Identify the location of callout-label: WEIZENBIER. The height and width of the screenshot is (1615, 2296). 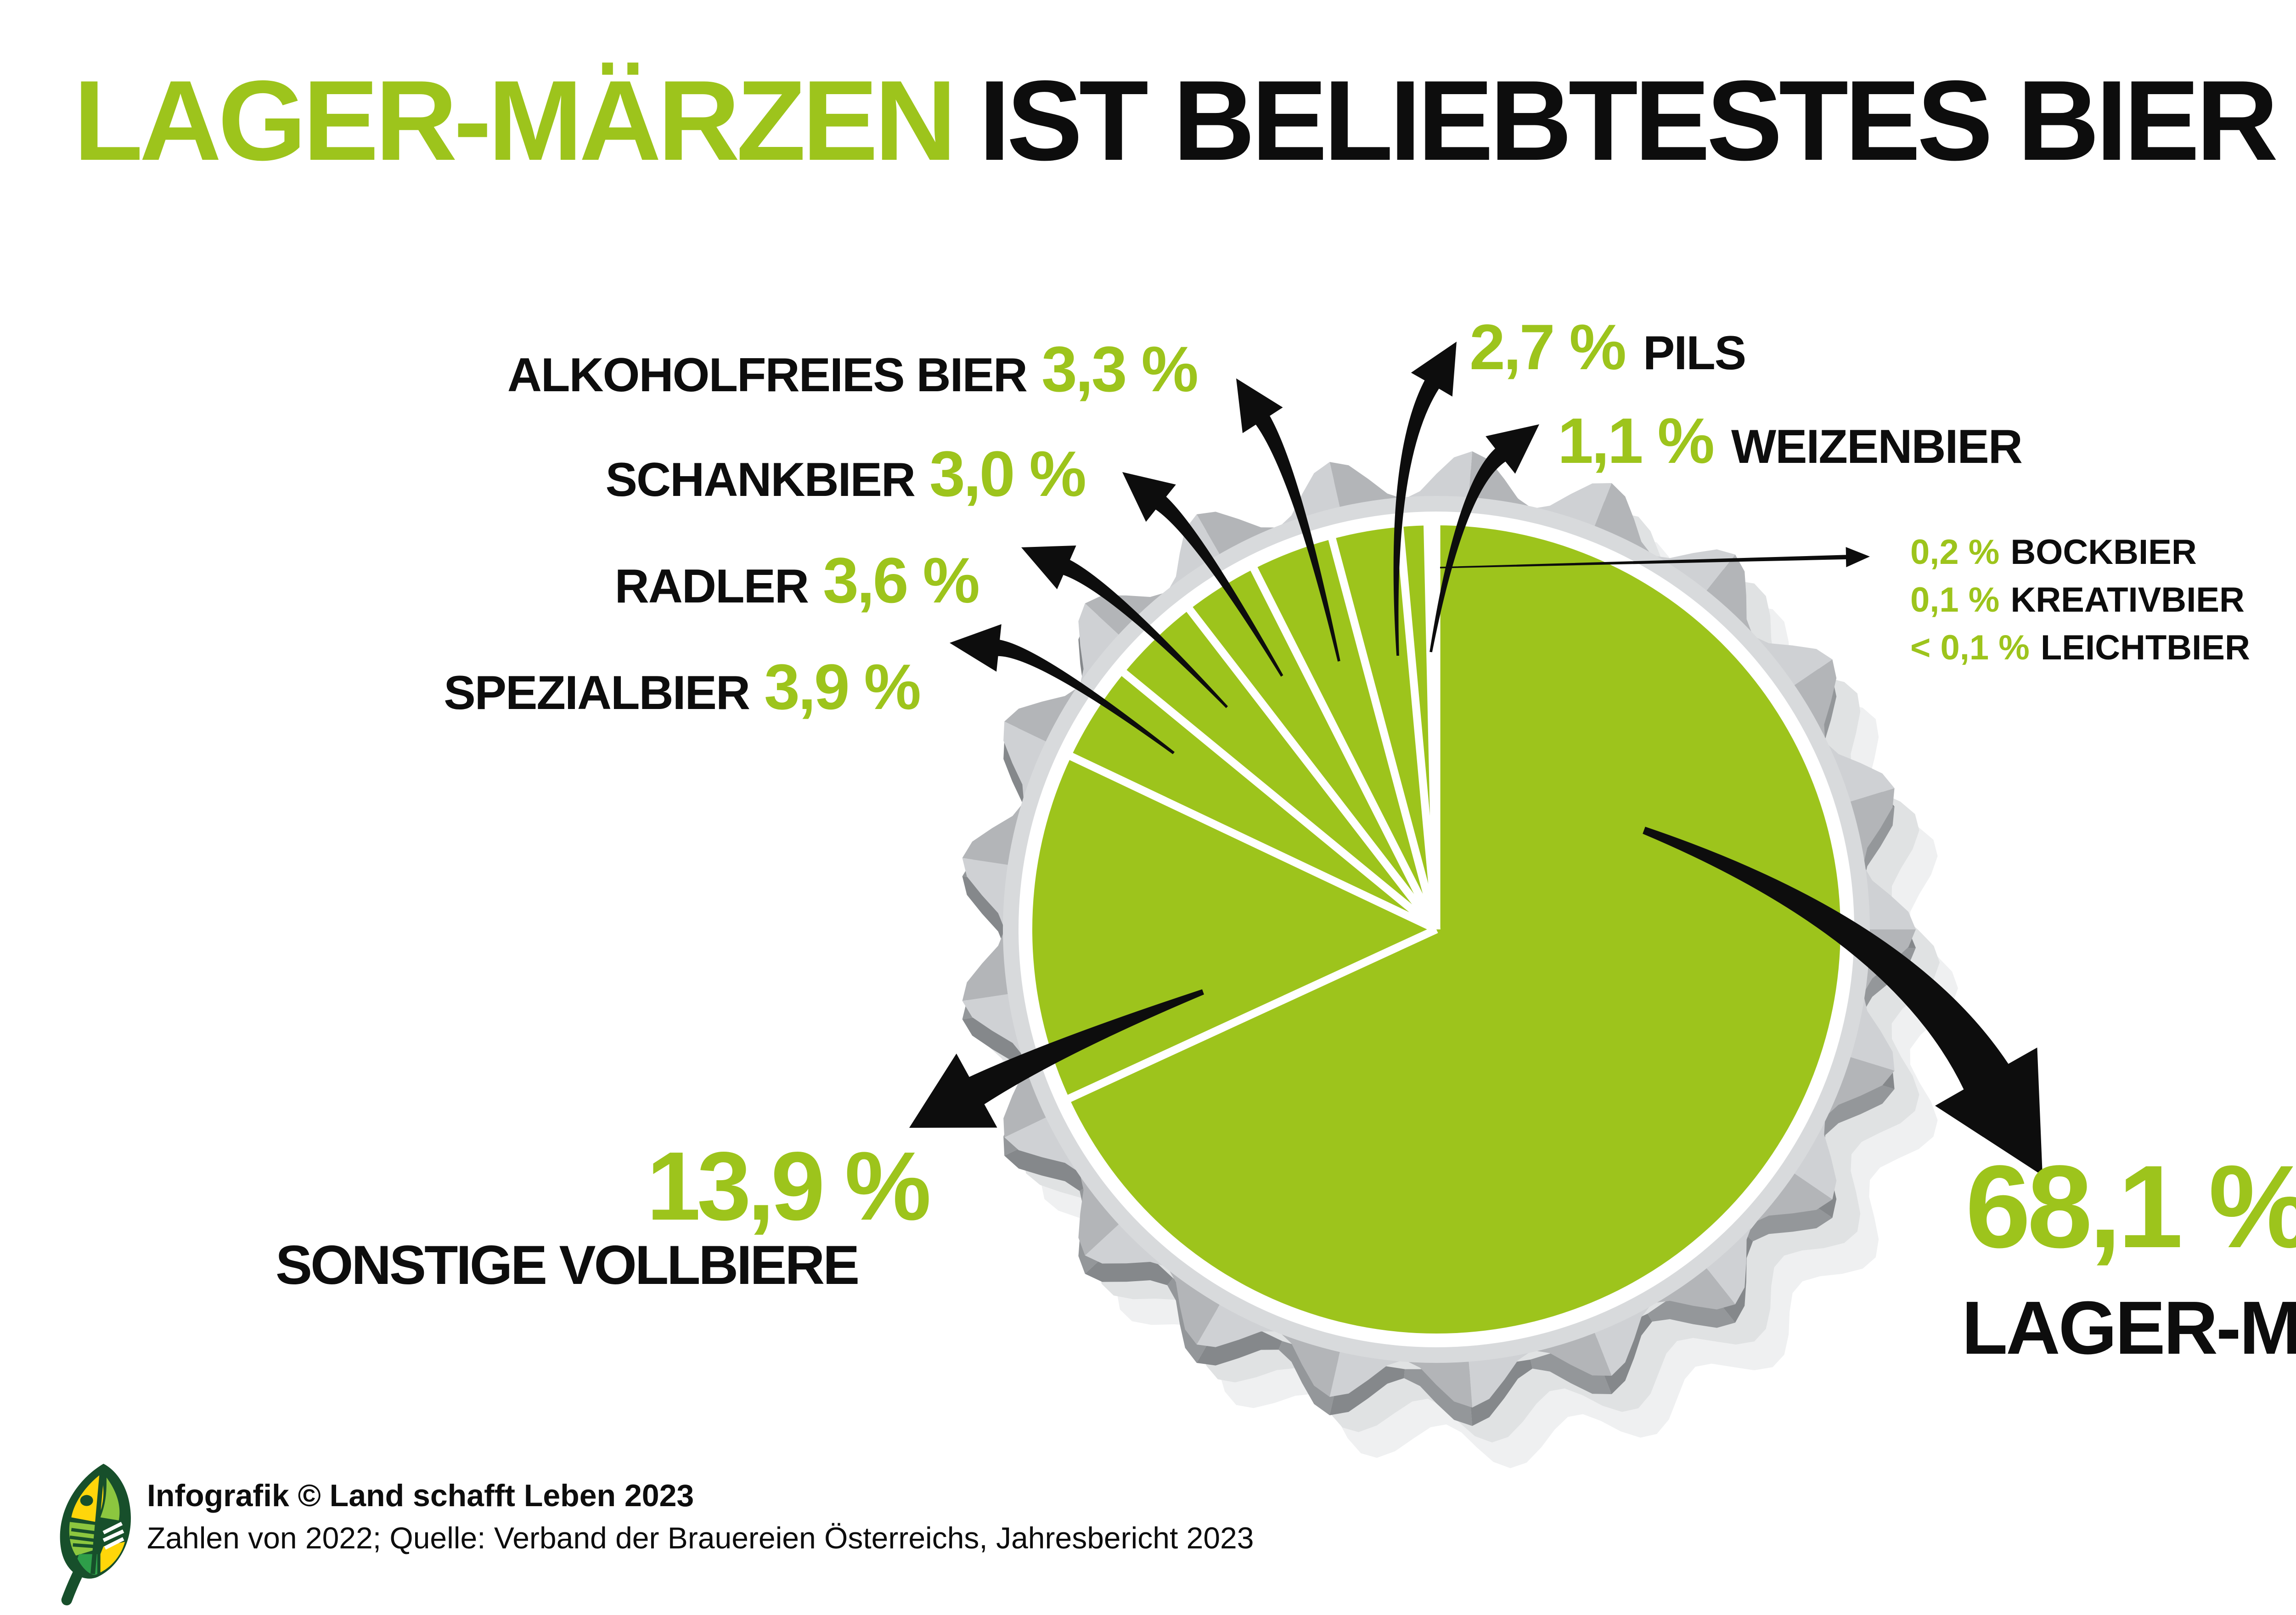
(1877, 447).